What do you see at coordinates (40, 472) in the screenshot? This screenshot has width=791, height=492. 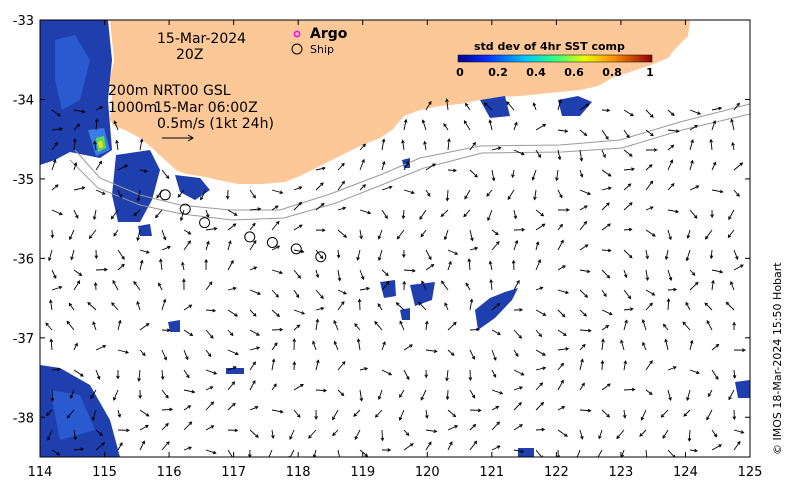 I see `lon-tick-label: 114` at bounding box center [40, 472].